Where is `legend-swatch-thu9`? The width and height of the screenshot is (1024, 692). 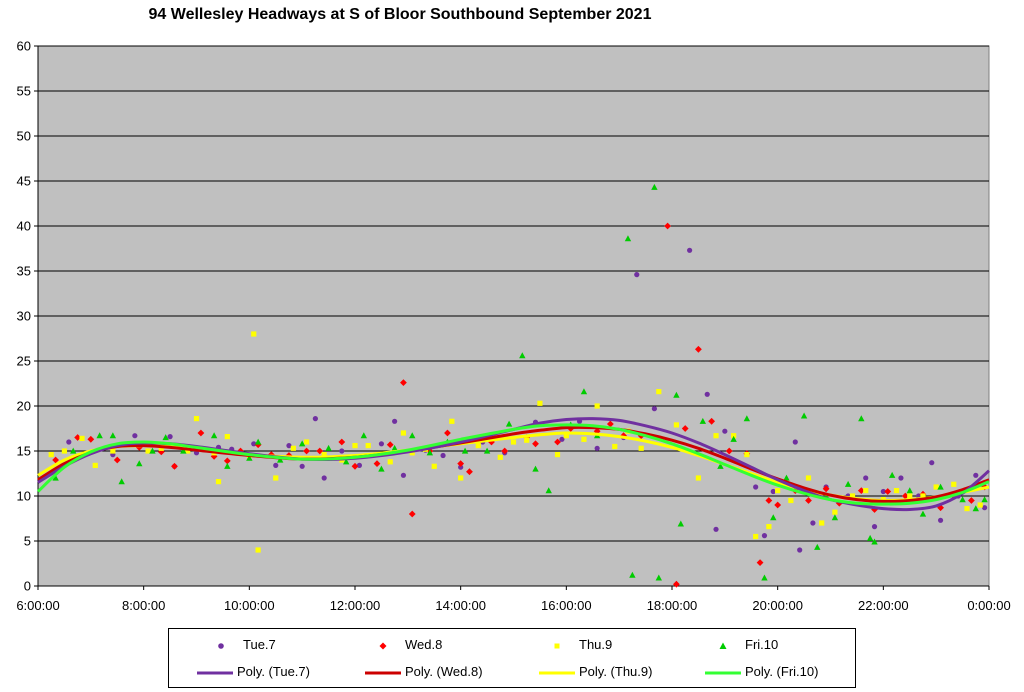
legend-swatch-thu9 is located at coordinates (557, 644).